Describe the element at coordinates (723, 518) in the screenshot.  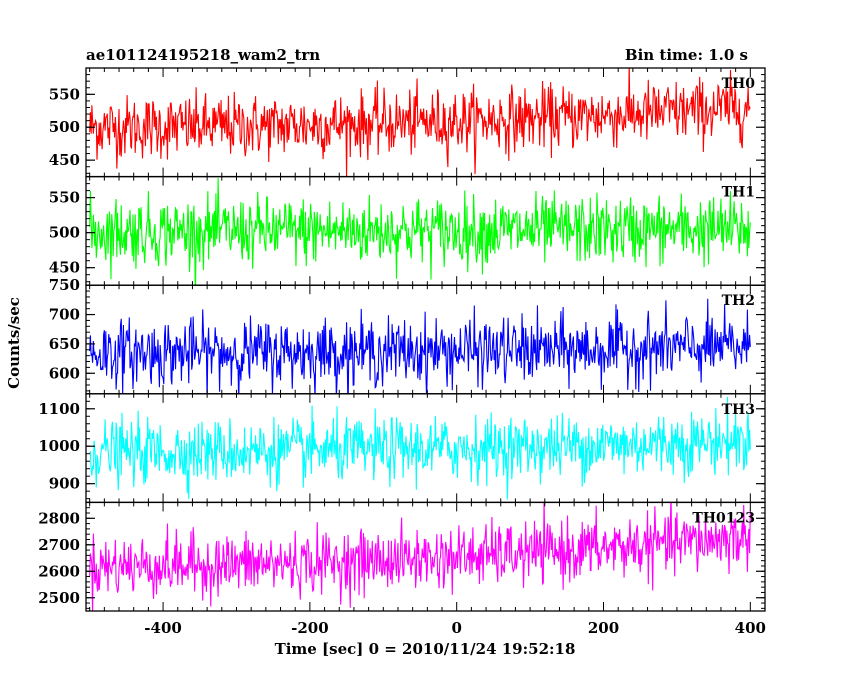
I see `panel-label: TH0123` at that location.